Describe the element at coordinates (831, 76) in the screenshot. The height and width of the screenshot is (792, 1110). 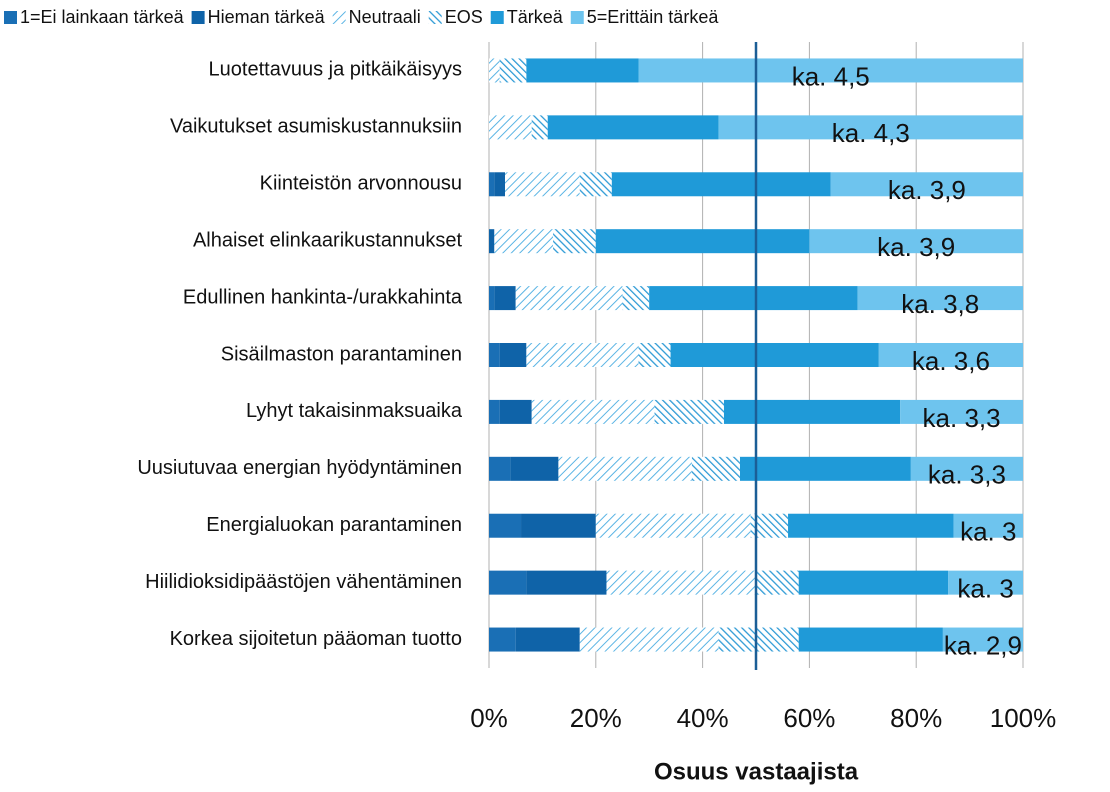
I see `annotation: ka. 4,5` at that location.